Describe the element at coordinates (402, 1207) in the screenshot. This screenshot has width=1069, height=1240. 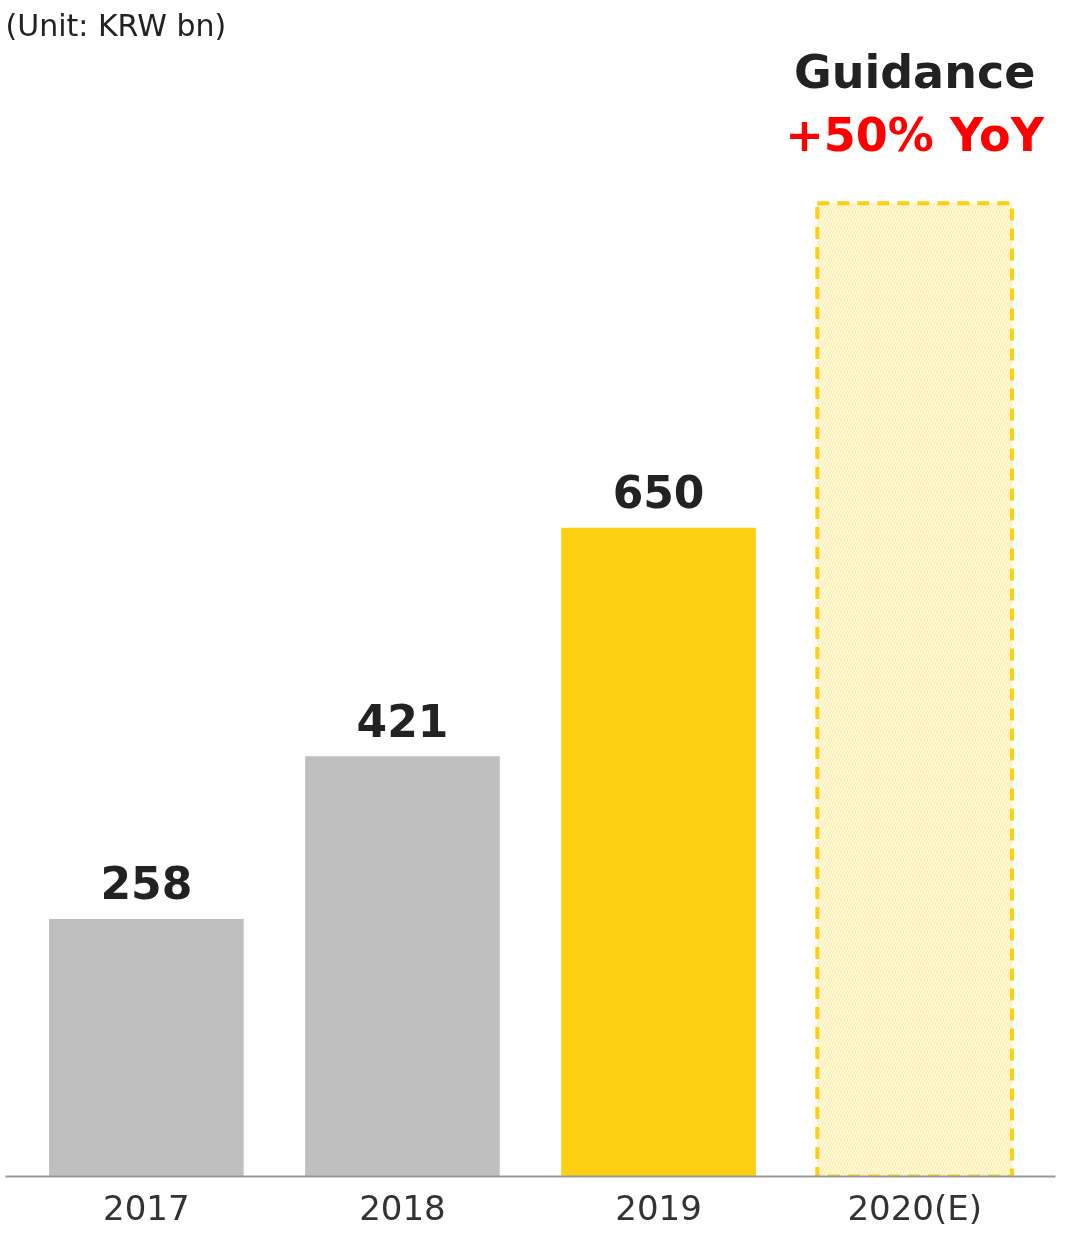
I see `x-tick-label: 2018` at that location.